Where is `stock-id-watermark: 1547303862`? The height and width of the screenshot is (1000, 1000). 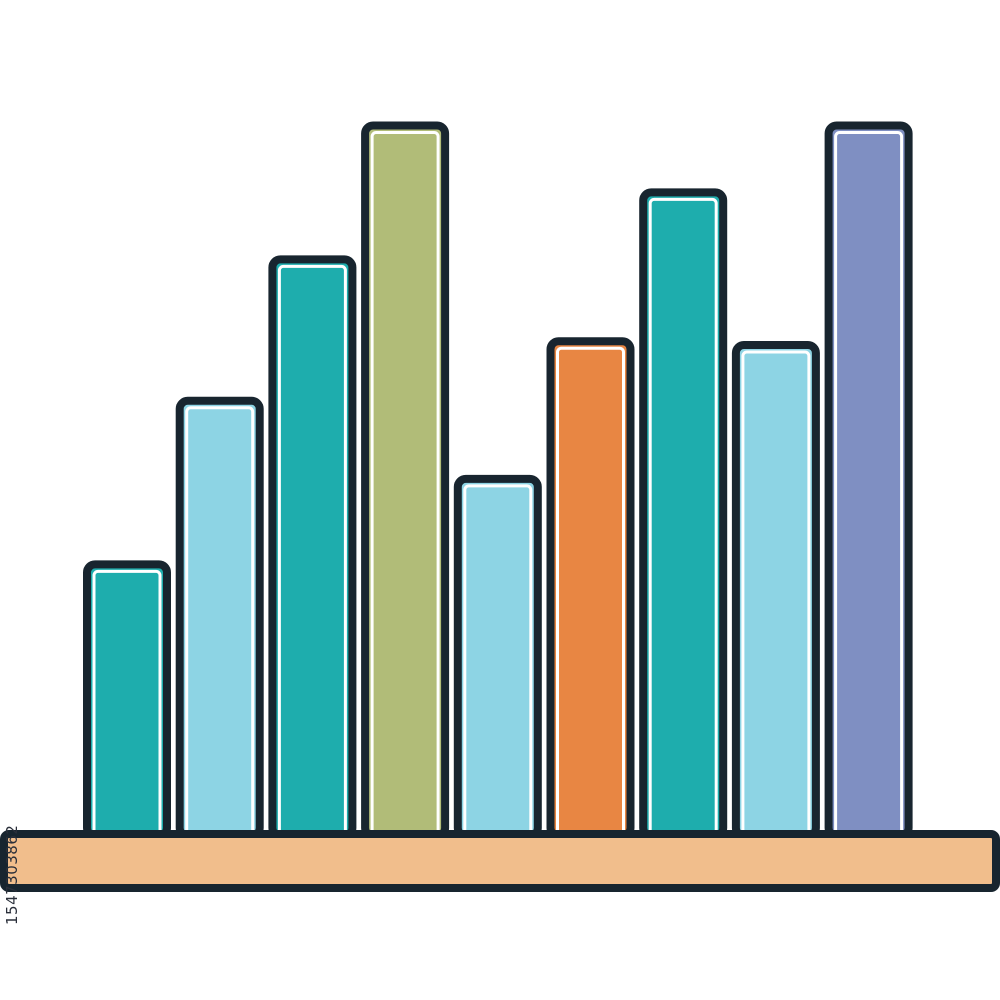
stock-id-watermark: 1547303862 is located at coordinates (12, 874).